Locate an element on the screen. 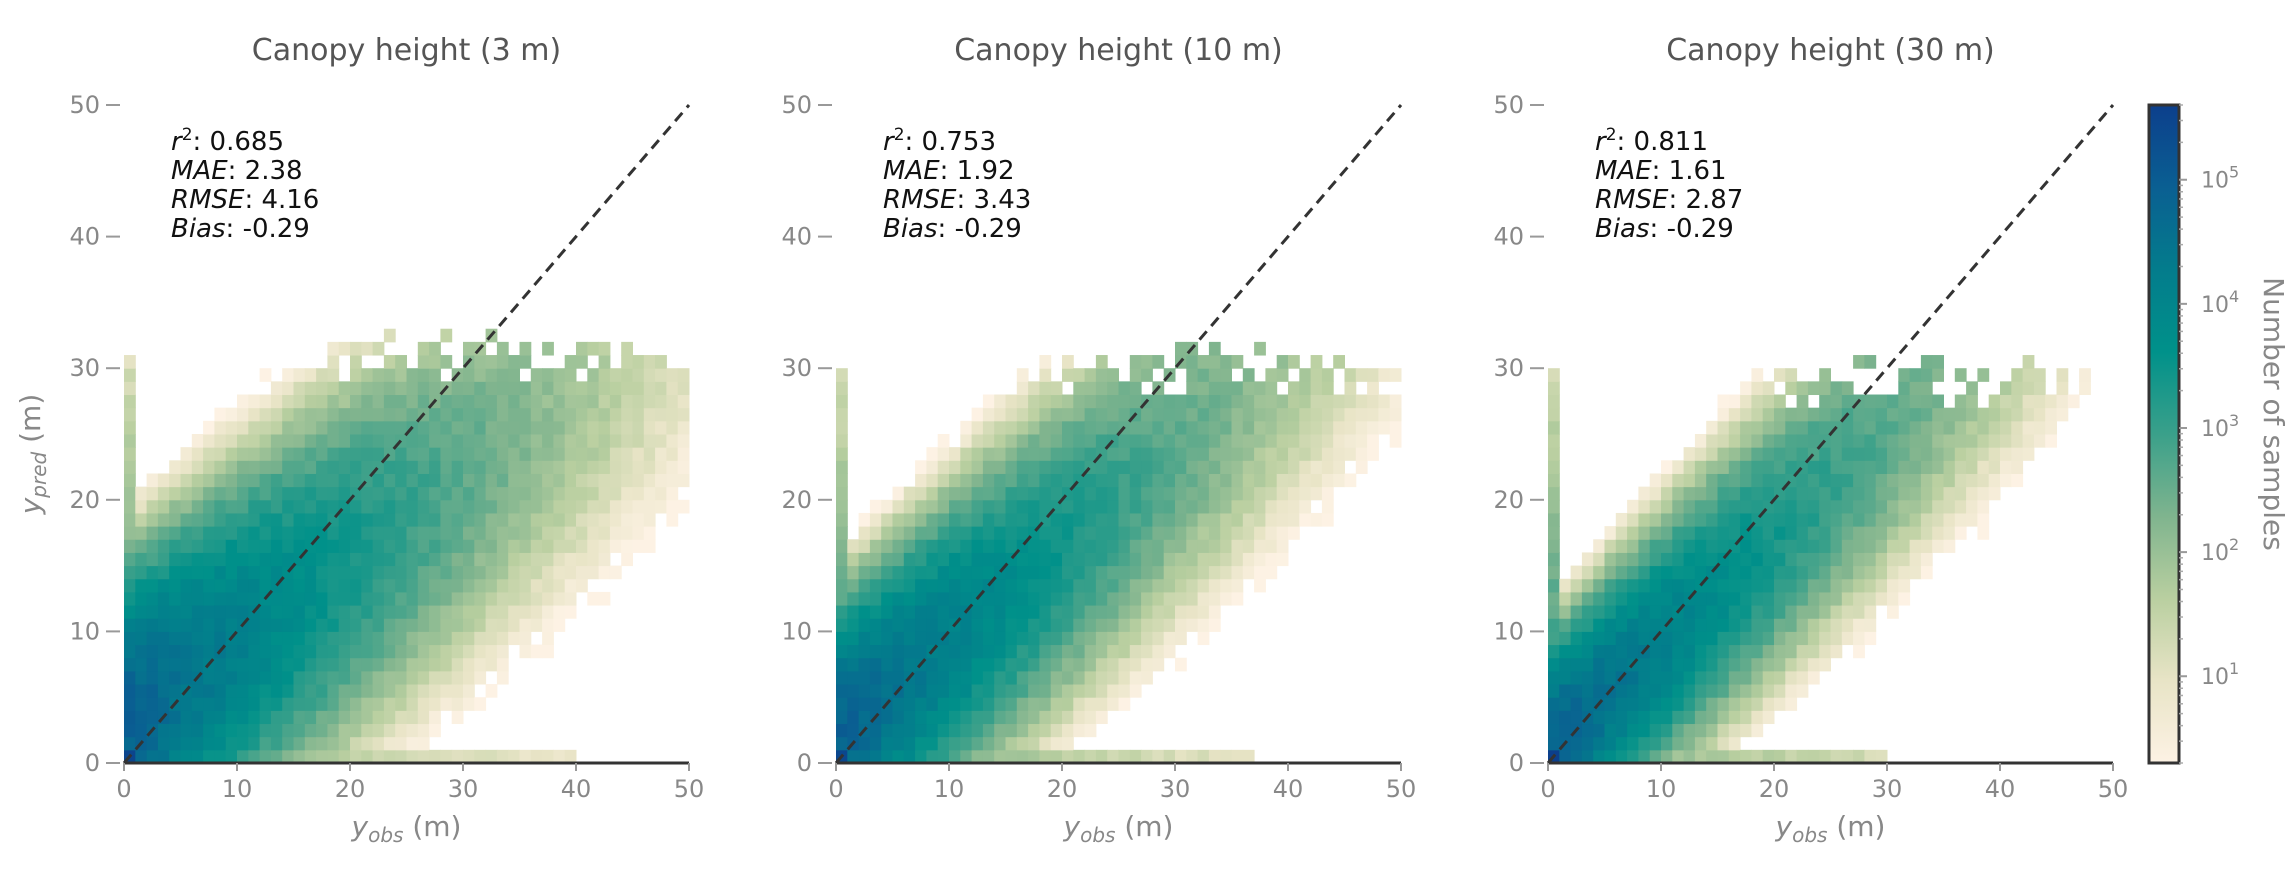 The height and width of the screenshot is (878, 2292). y-tick-label: 40 is located at coordinates (1508, 237).